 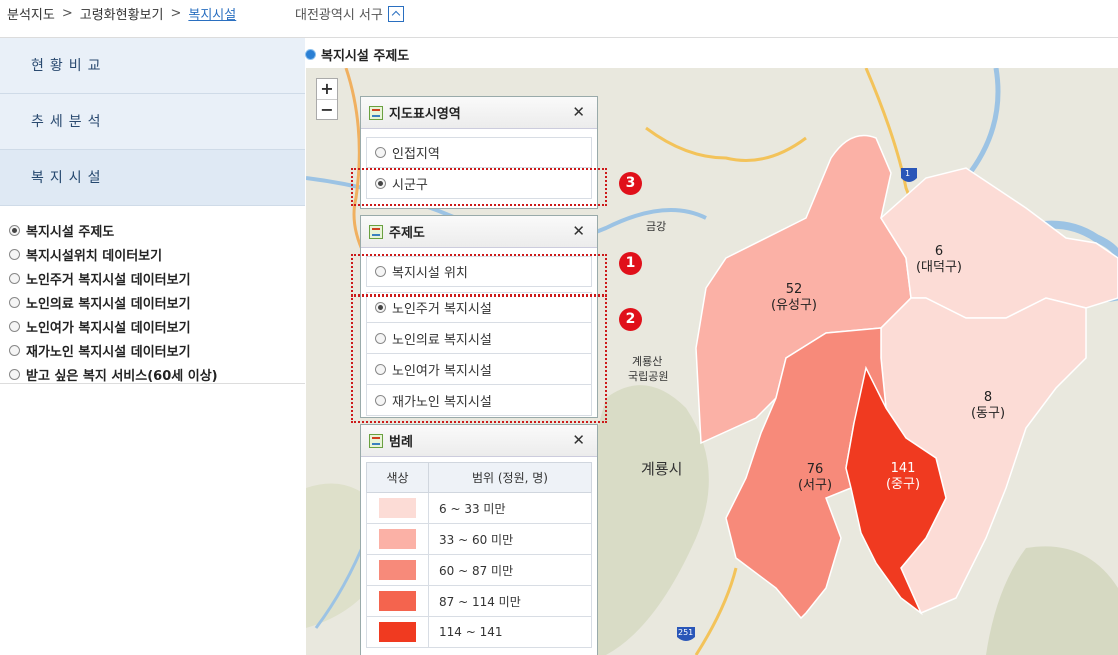 I want to click on legend-header-range: 범위 (정원, 명), so click(x=510, y=478).